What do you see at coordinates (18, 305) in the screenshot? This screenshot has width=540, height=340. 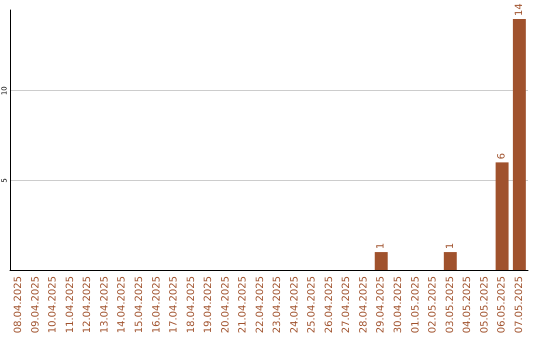 I see `x-tick-label: 08.04.2025` at bounding box center [18, 305].